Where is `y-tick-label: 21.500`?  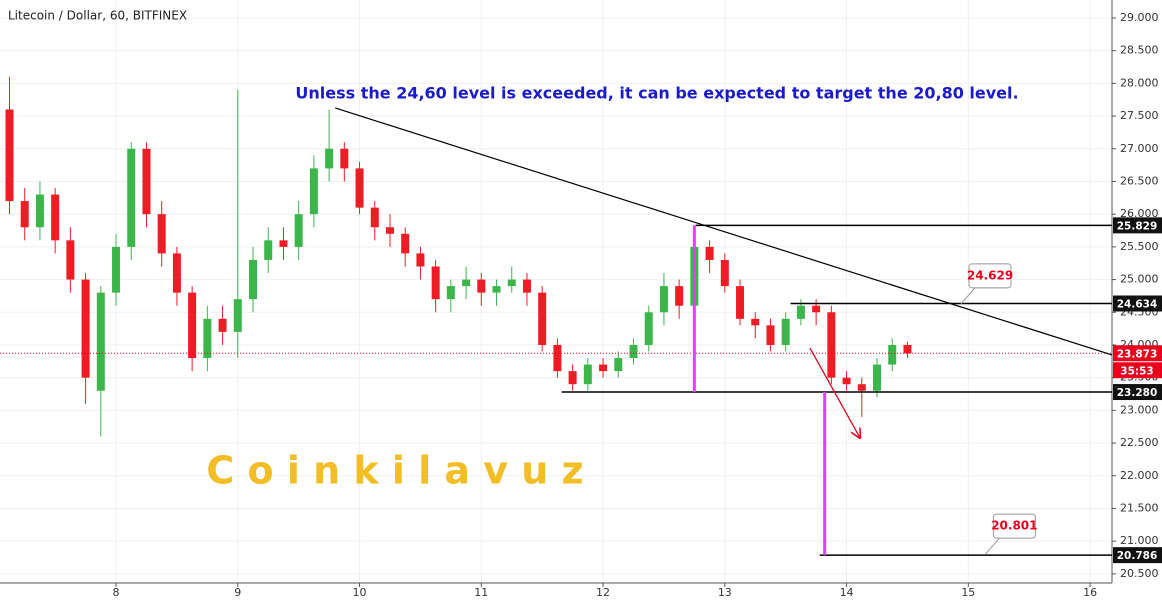
y-tick-label: 21.500 is located at coordinates (1139, 507).